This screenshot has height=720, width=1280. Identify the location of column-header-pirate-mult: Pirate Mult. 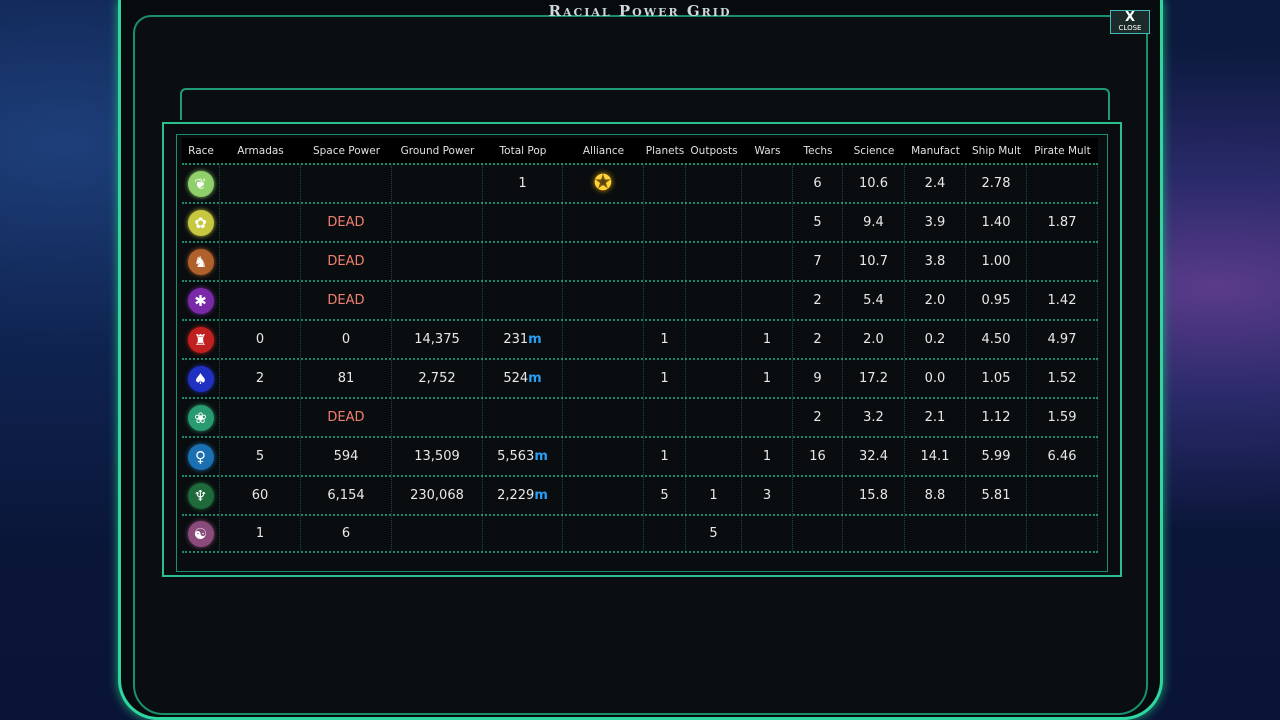
(1062, 150).